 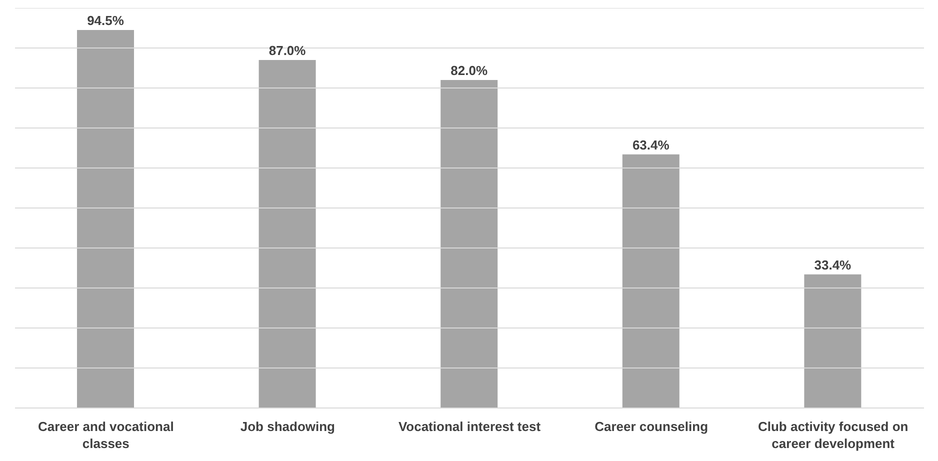 I want to click on x-tick-label: Job shadowing, so click(x=288, y=426).